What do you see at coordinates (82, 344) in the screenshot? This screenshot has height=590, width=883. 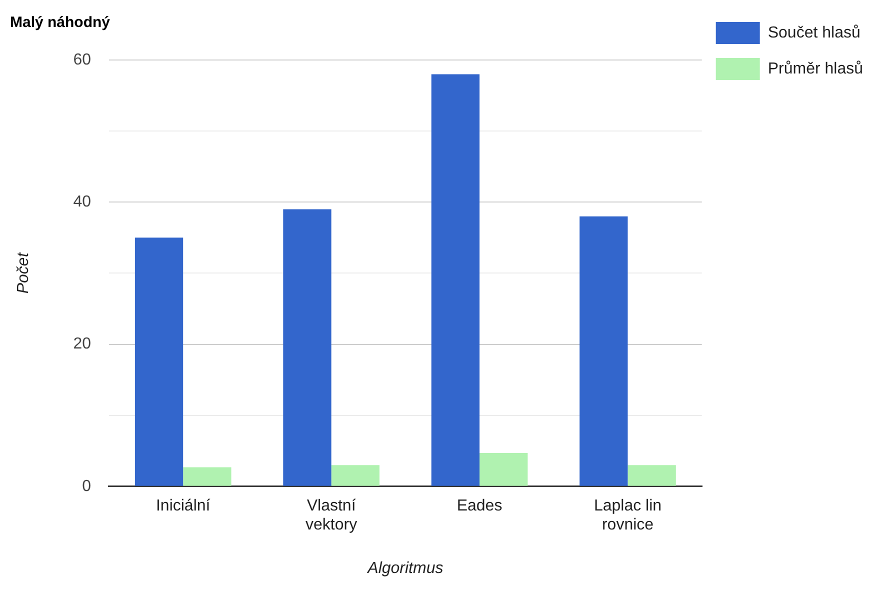 I see `y-tick-label: 20` at bounding box center [82, 344].